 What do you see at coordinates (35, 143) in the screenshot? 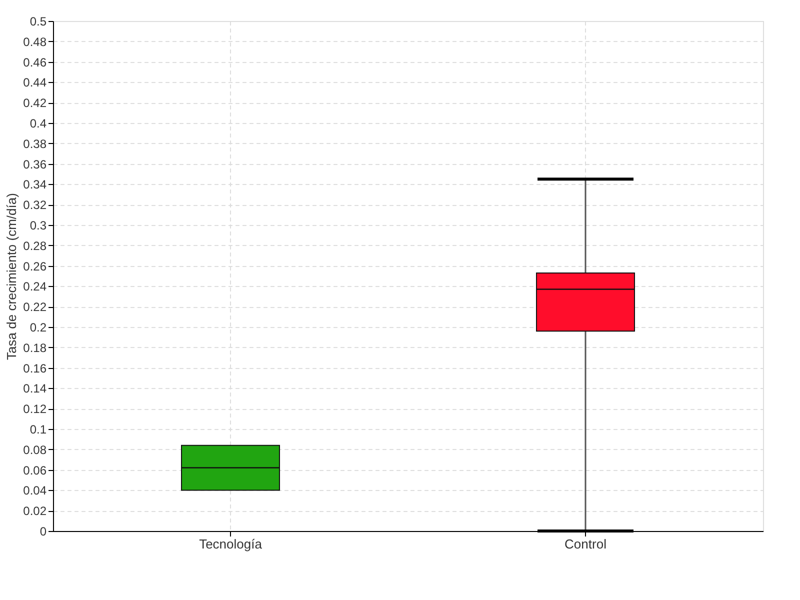
I see `y-tick-label: 0.38` at bounding box center [35, 143].